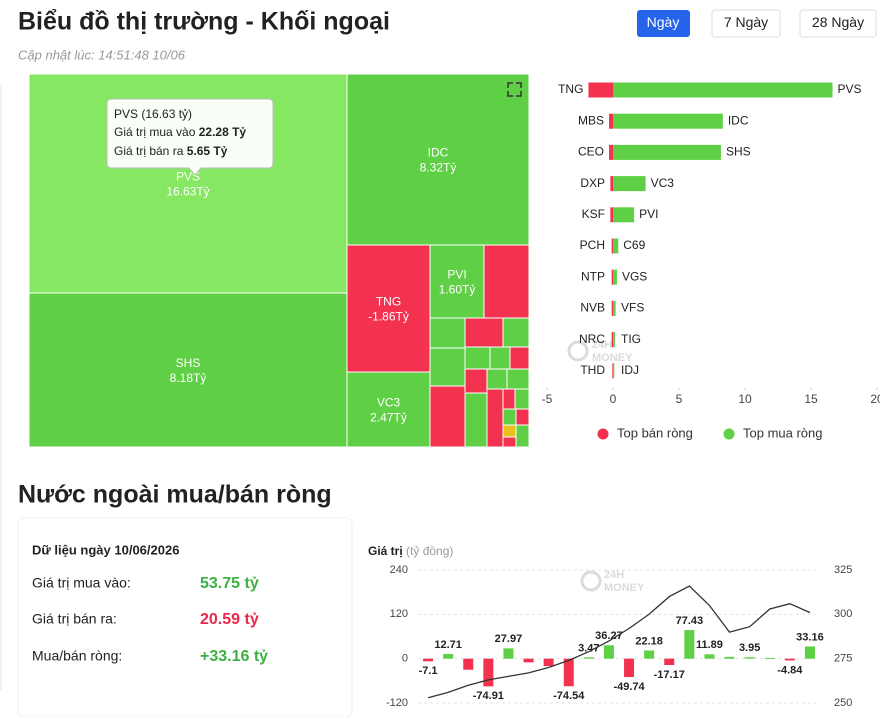 The image size is (880, 717). I want to click on summary-value: 20.59 tỷ, so click(229, 619).